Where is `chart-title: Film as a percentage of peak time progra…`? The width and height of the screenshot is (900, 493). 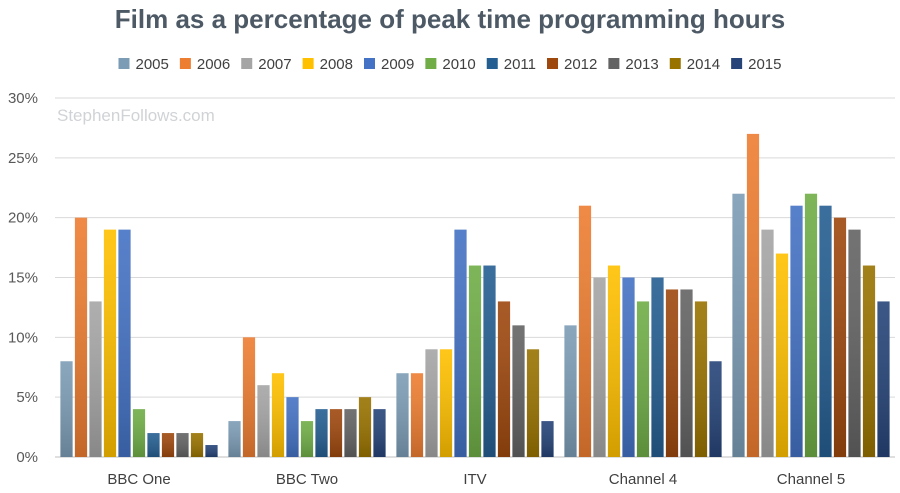 chart-title: Film as a percentage of peak time progra… is located at coordinates (450, 19).